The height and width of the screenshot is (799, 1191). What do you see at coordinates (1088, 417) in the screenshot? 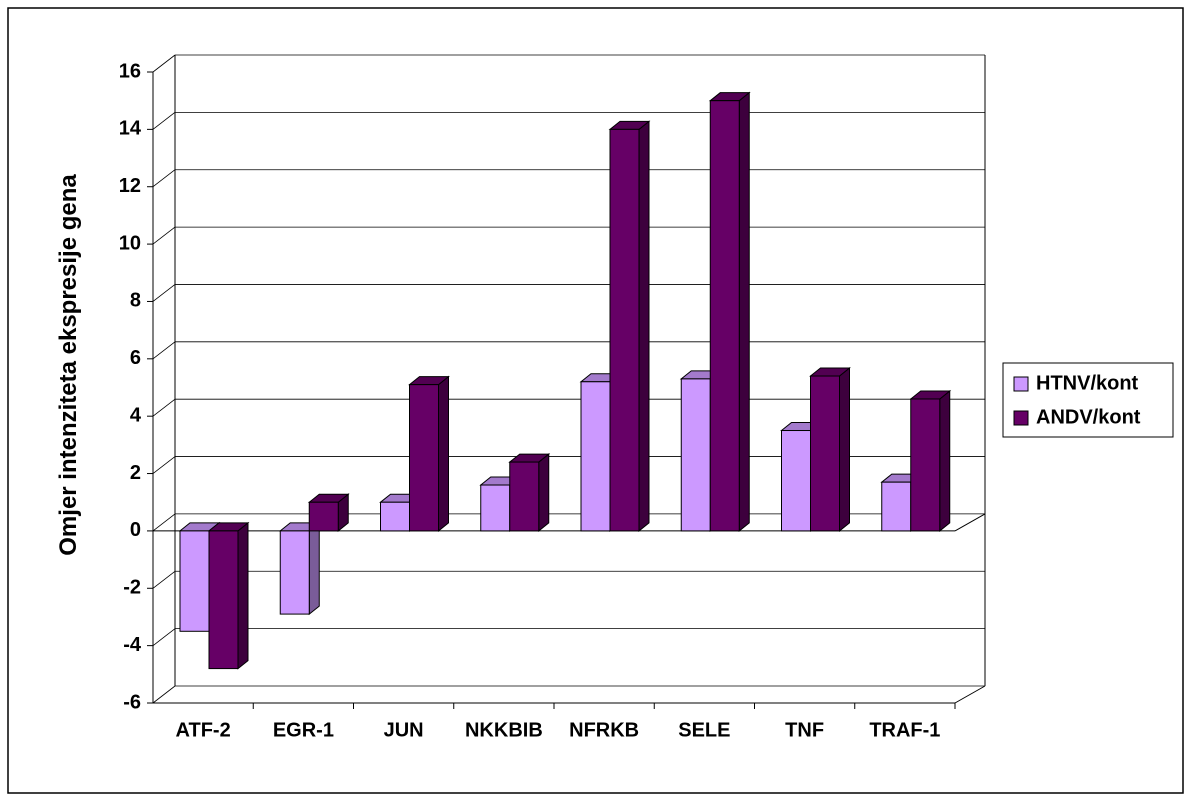
I see `legend-label: ANDV/kont` at bounding box center [1088, 417].